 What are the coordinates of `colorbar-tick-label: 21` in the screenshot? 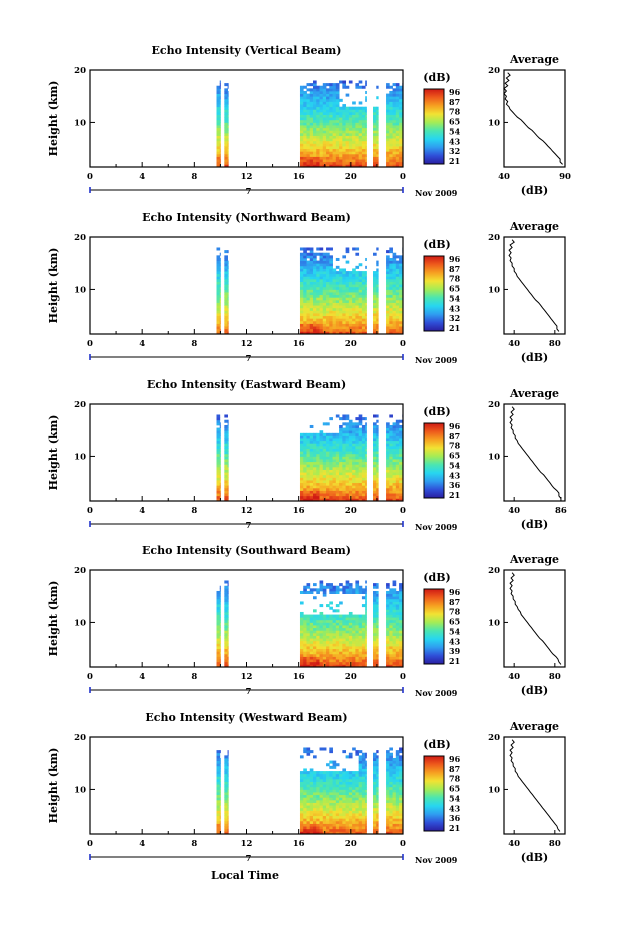 It's located at (454, 495).